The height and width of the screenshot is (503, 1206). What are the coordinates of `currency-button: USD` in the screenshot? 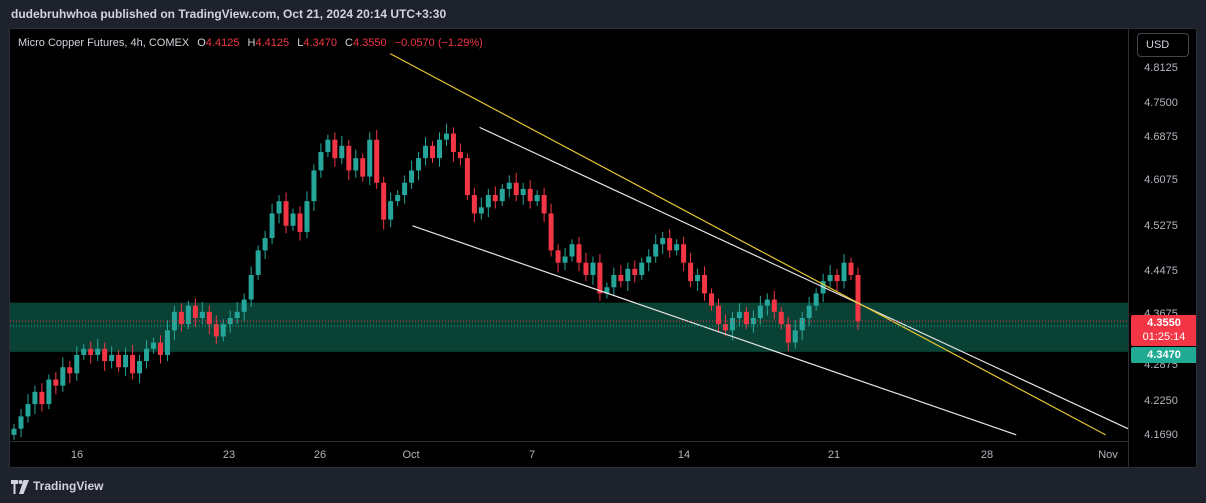 It's located at (1163, 45).